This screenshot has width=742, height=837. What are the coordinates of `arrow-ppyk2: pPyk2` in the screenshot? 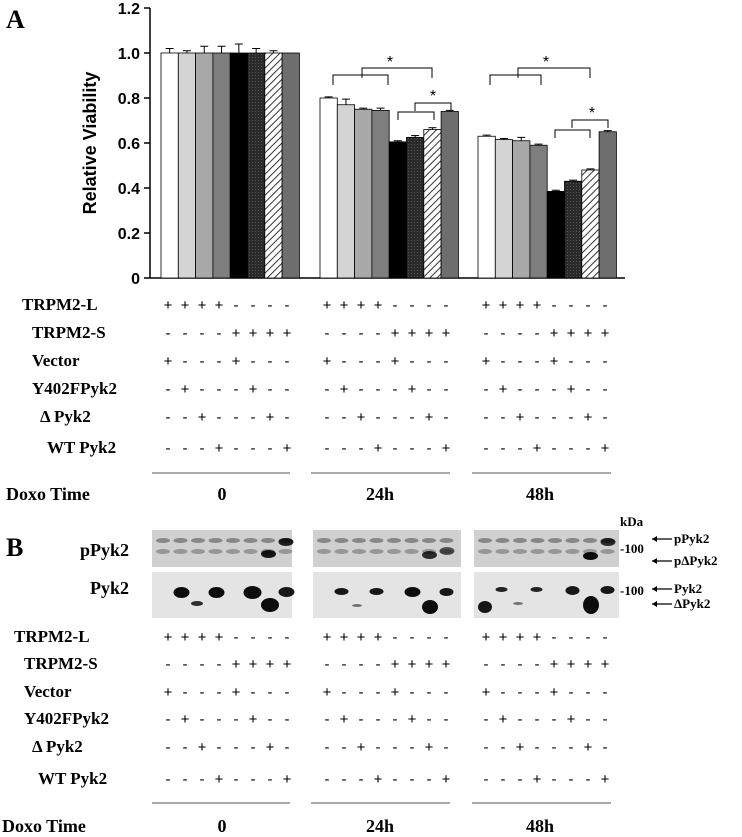 It's located at (680, 538).